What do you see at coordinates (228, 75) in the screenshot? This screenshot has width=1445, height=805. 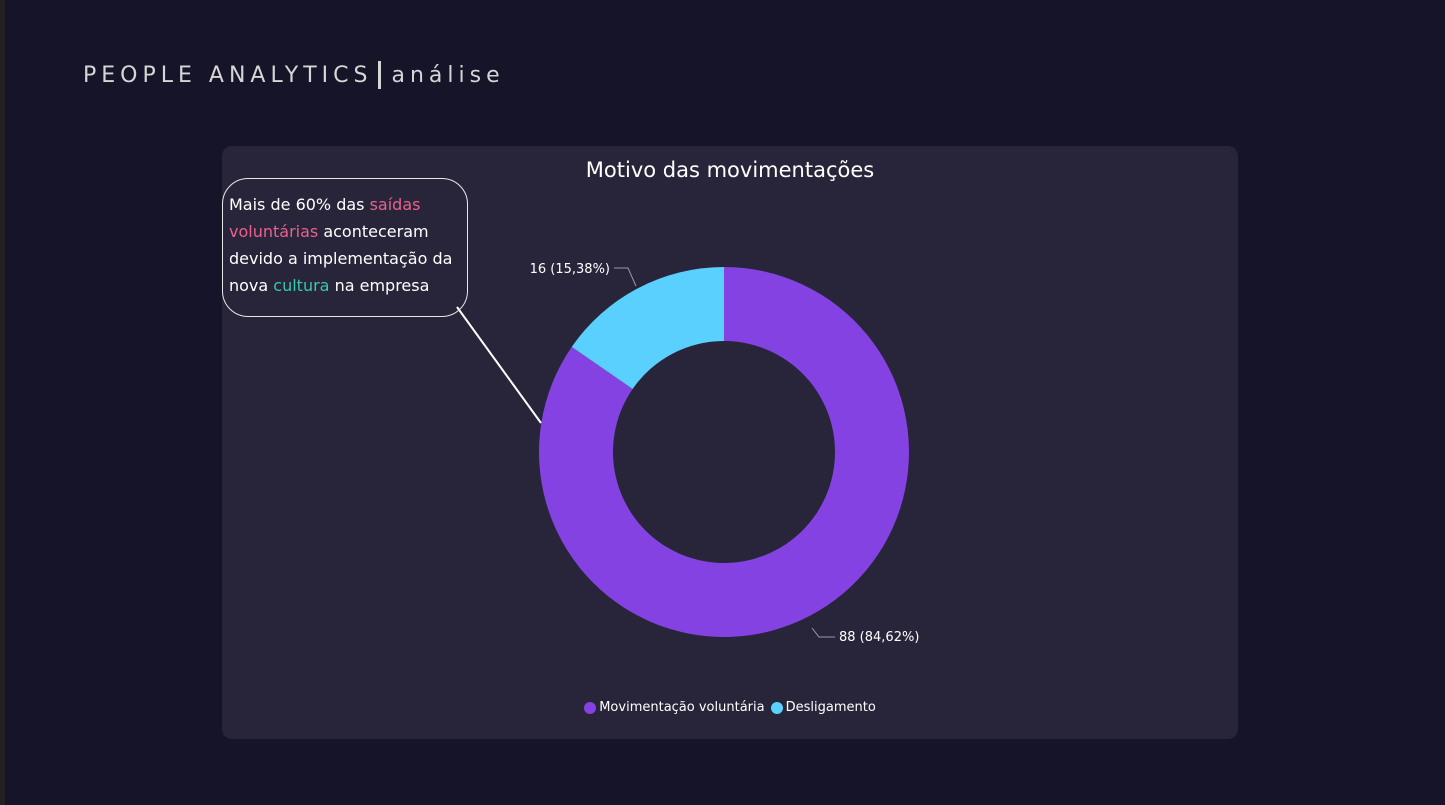 I see `brand-title: PEOPLE ANALYTICS` at bounding box center [228, 75].